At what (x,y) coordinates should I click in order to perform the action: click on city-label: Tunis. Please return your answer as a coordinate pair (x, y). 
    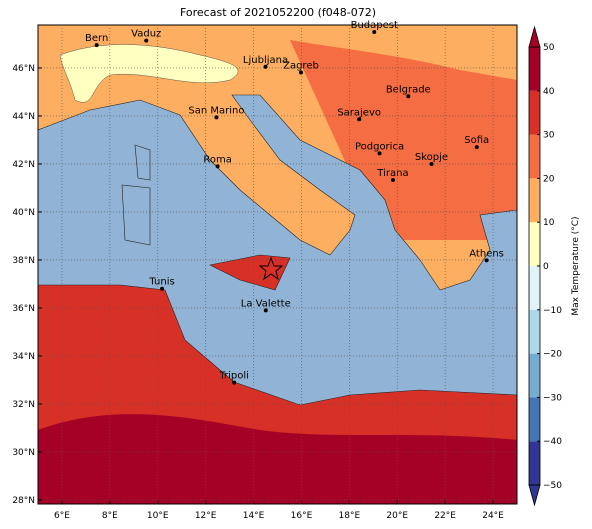
    Looking at the image, I should click on (161, 282).